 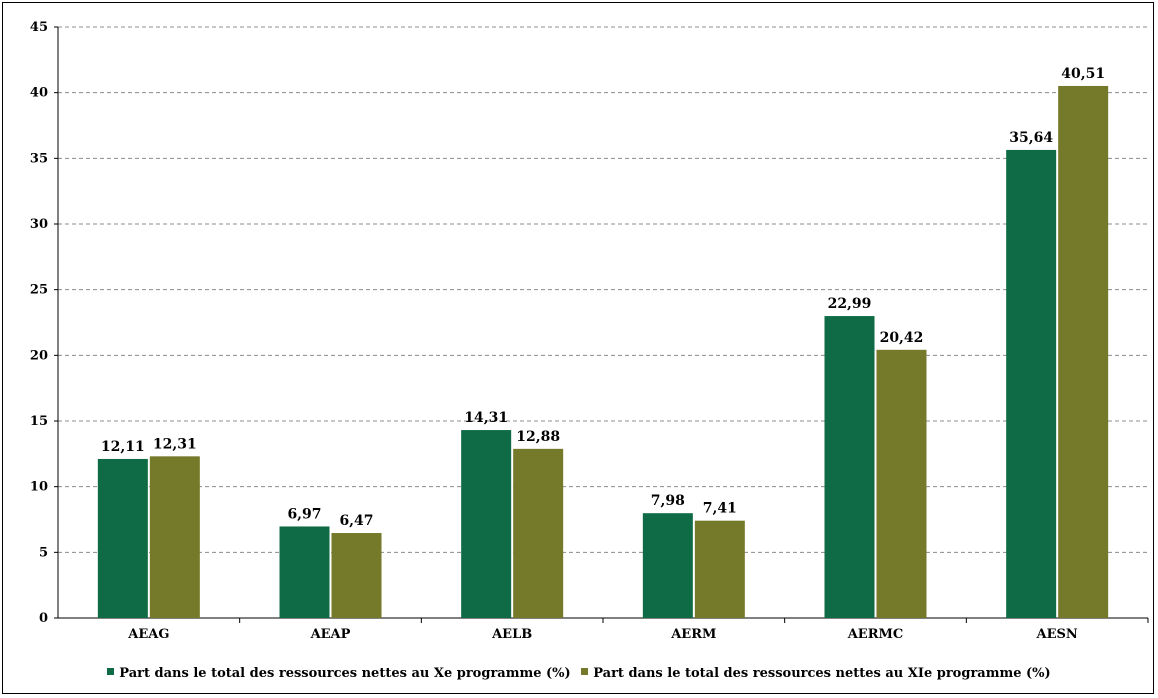 What do you see at coordinates (1083, 74) in the screenshot?
I see `data-label: 40,51` at bounding box center [1083, 74].